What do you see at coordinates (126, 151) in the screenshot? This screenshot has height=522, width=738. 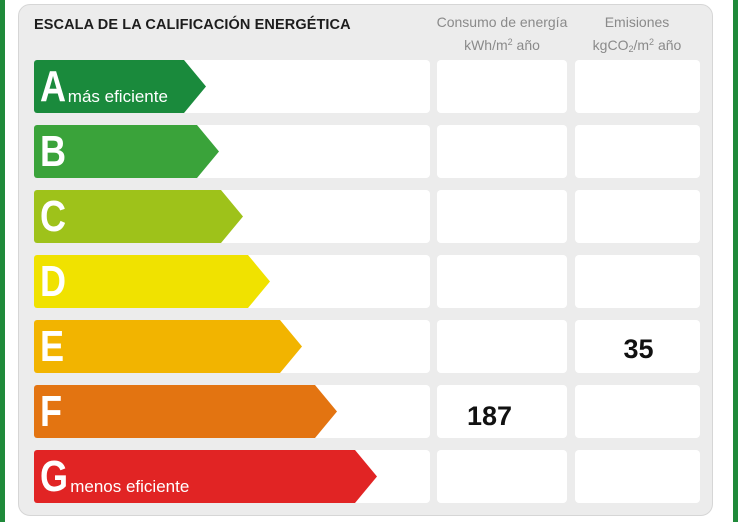 I see `rating-arrow-b: B` at bounding box center [126, 151].